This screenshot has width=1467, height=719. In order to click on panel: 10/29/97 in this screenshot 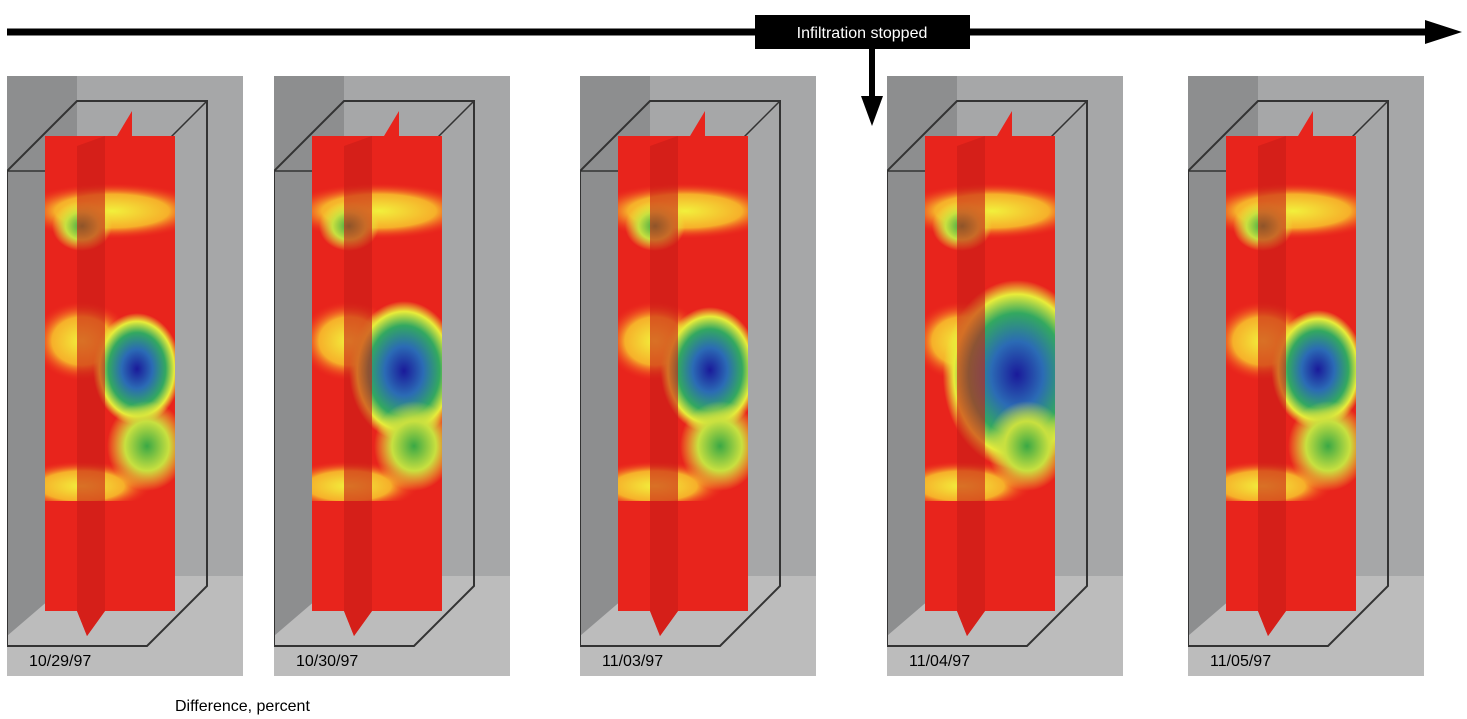, I will do `click(125, 376)`.